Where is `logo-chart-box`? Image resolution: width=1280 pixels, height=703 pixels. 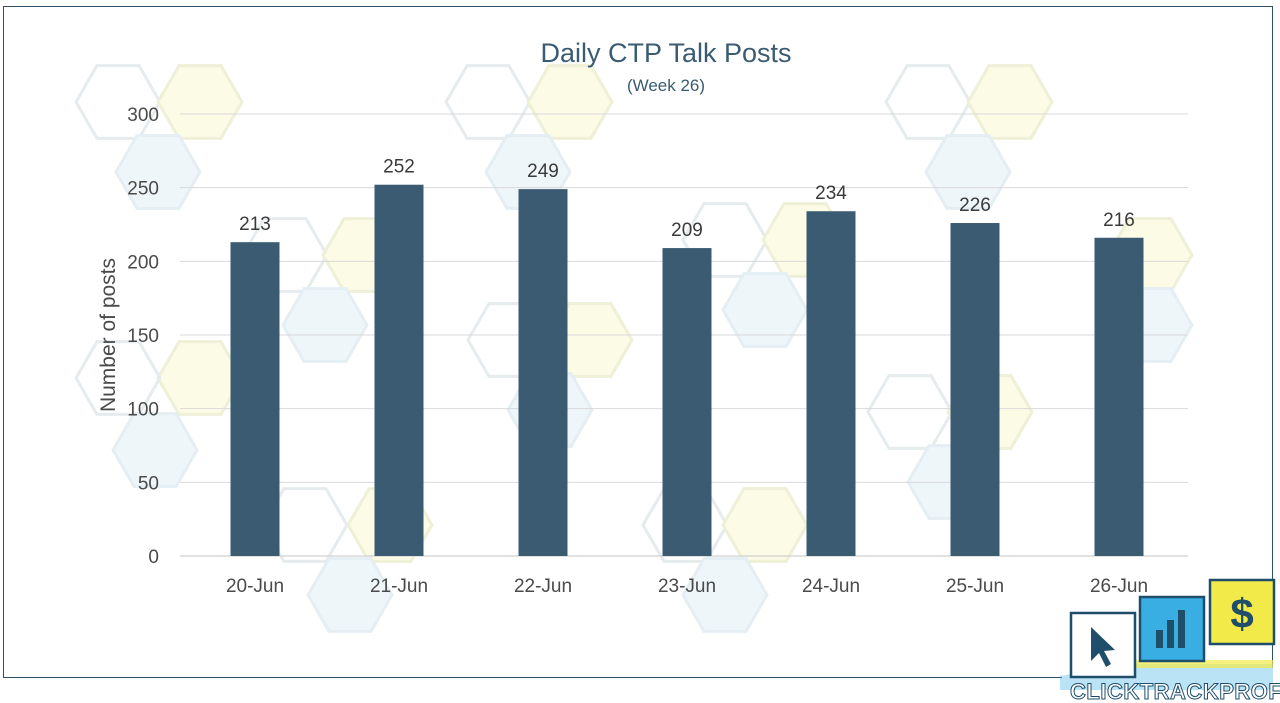
logo-chart-box is located at coordinates (1172, 629).